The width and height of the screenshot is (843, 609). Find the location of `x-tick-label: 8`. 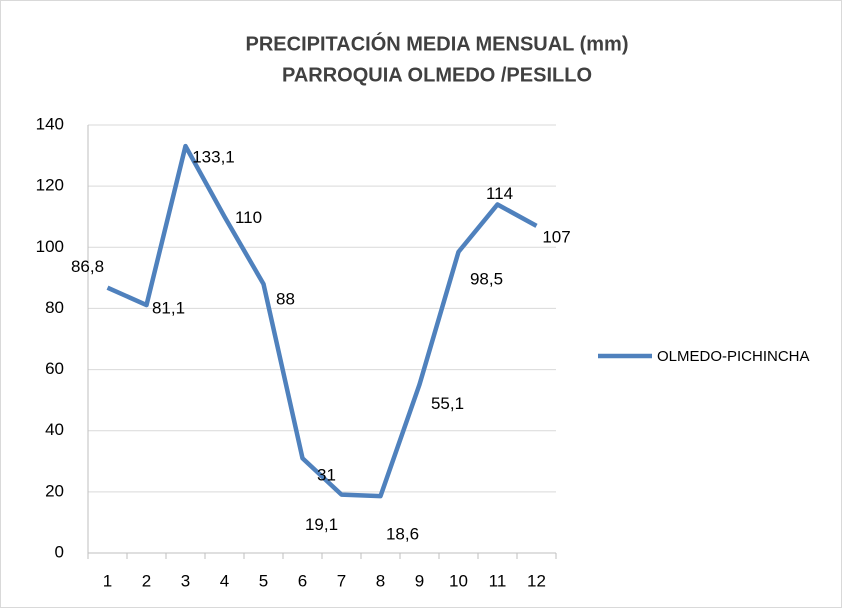

x-tick-label: 8 is located at coordinates (380, 580).